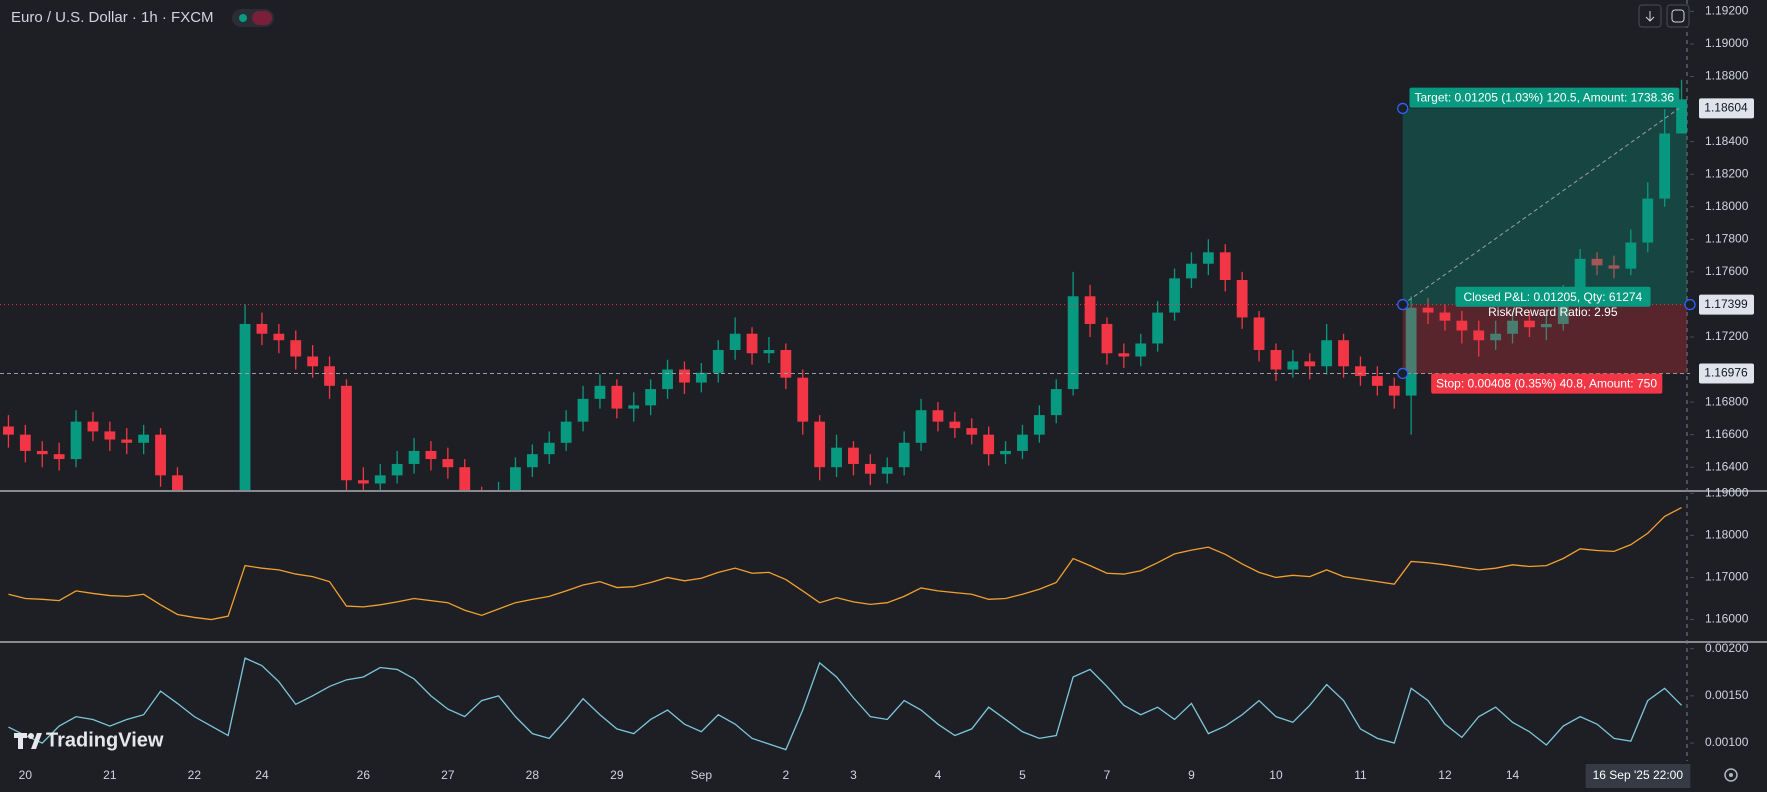 The width and height of the screenshot is (1767, 792). Describe the element at coordinates (262, 775) in the screenshot. I see `x-tick-label: 24` at that location.